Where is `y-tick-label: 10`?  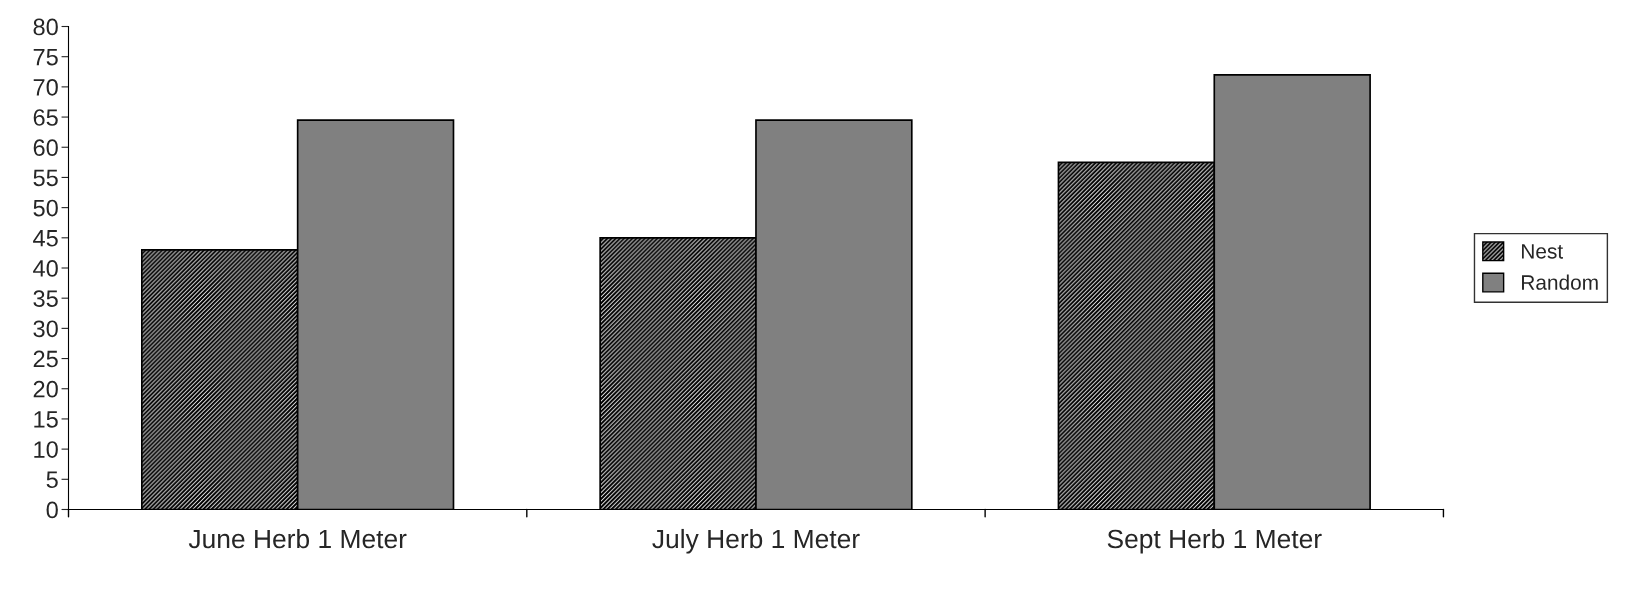
y-tick-label: 10 is located at coordinates (46, 449).